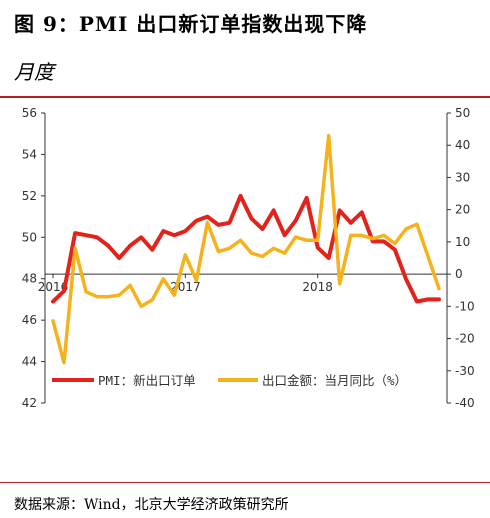 The image size is (490, 518). Describe the element at coordinates (462, 177) in the screenshot. I see `right-axis-tick-label: 30` at that location.